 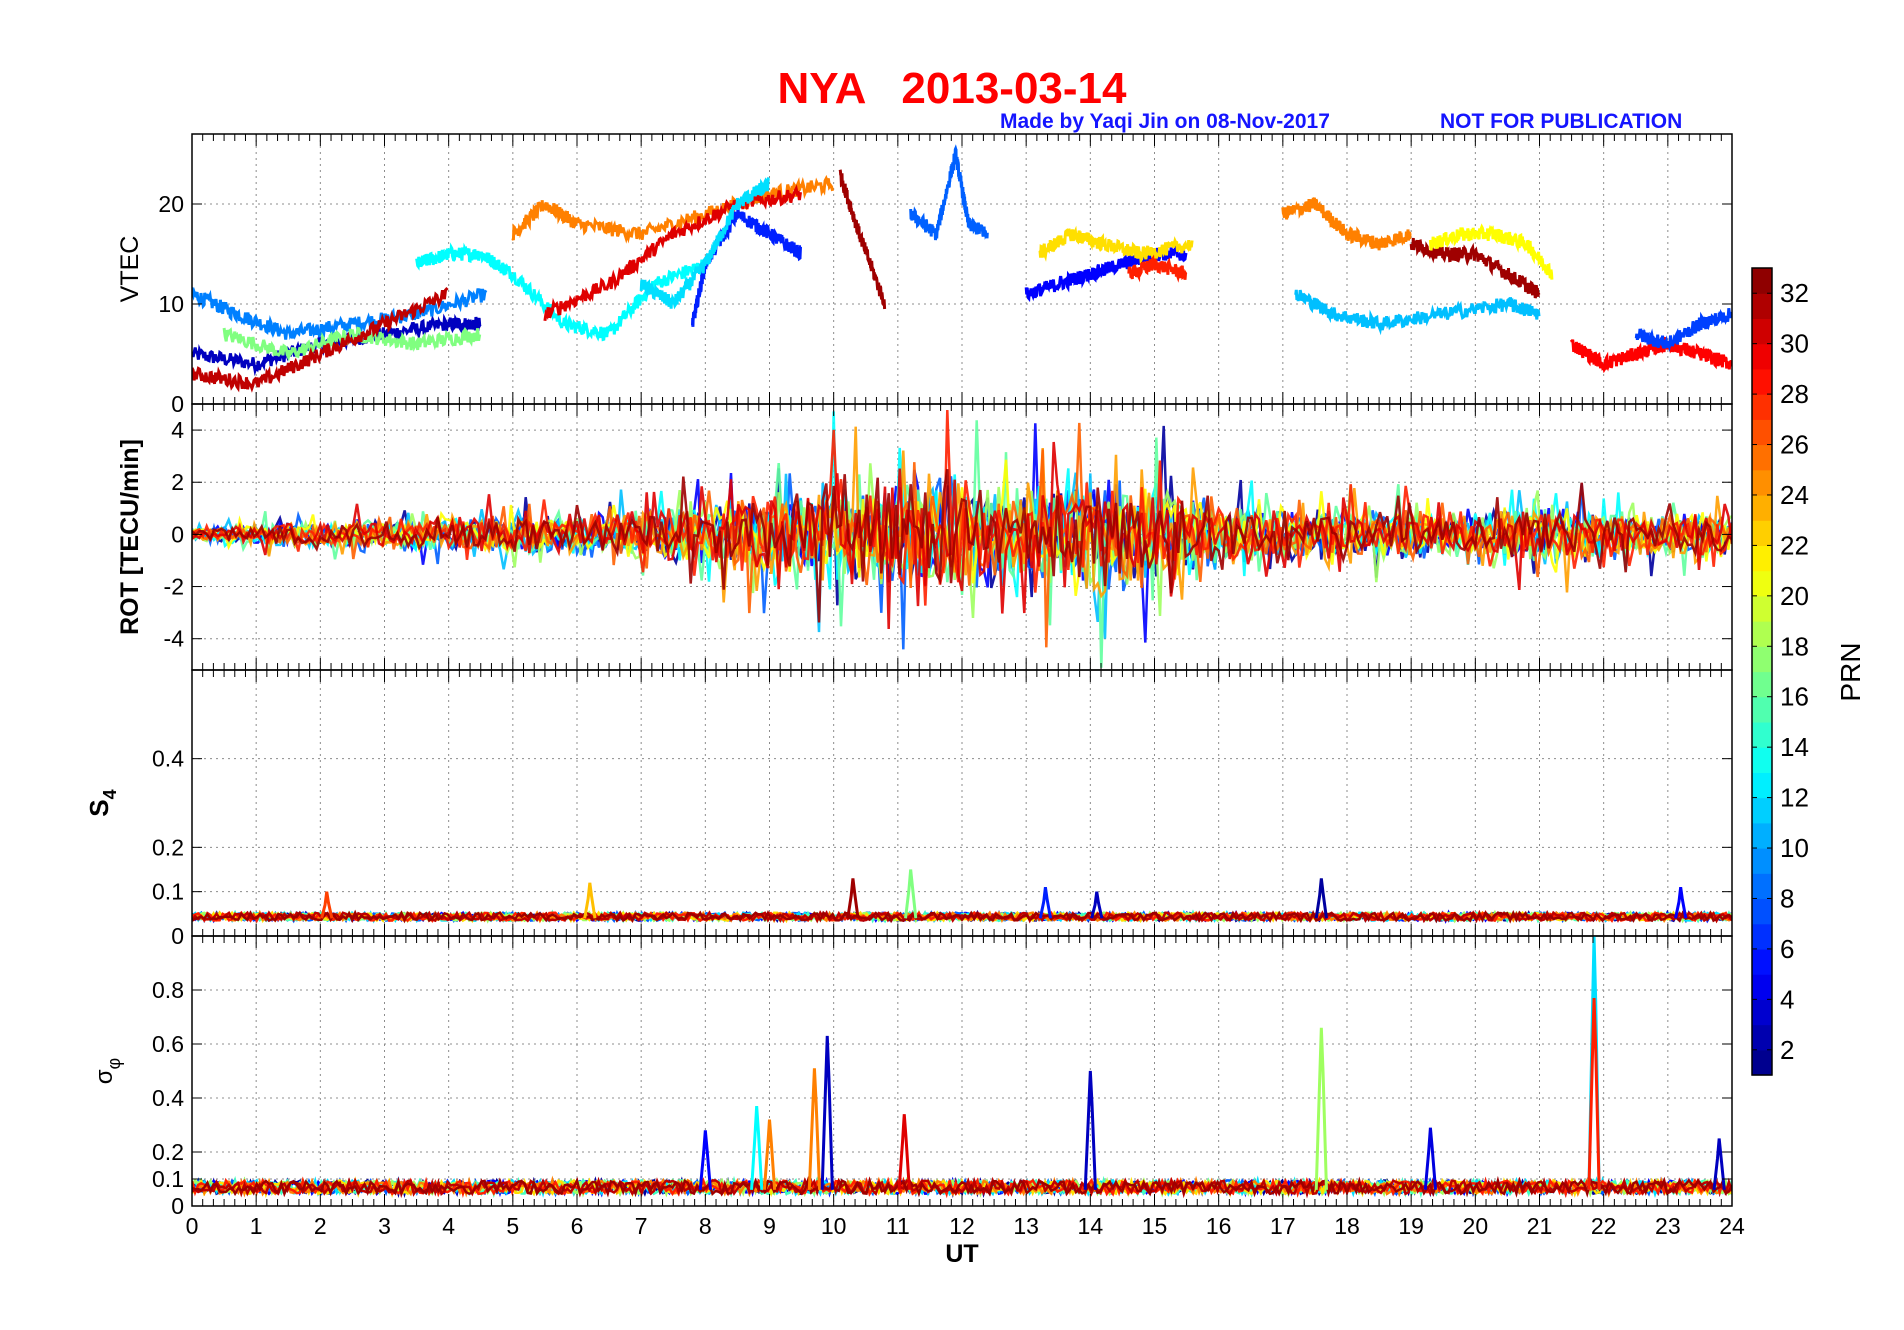 What do you see at coordinates (102, 802) in the screenshot?
I see `y-axis-label: S4` at bounding box center [102, 802].